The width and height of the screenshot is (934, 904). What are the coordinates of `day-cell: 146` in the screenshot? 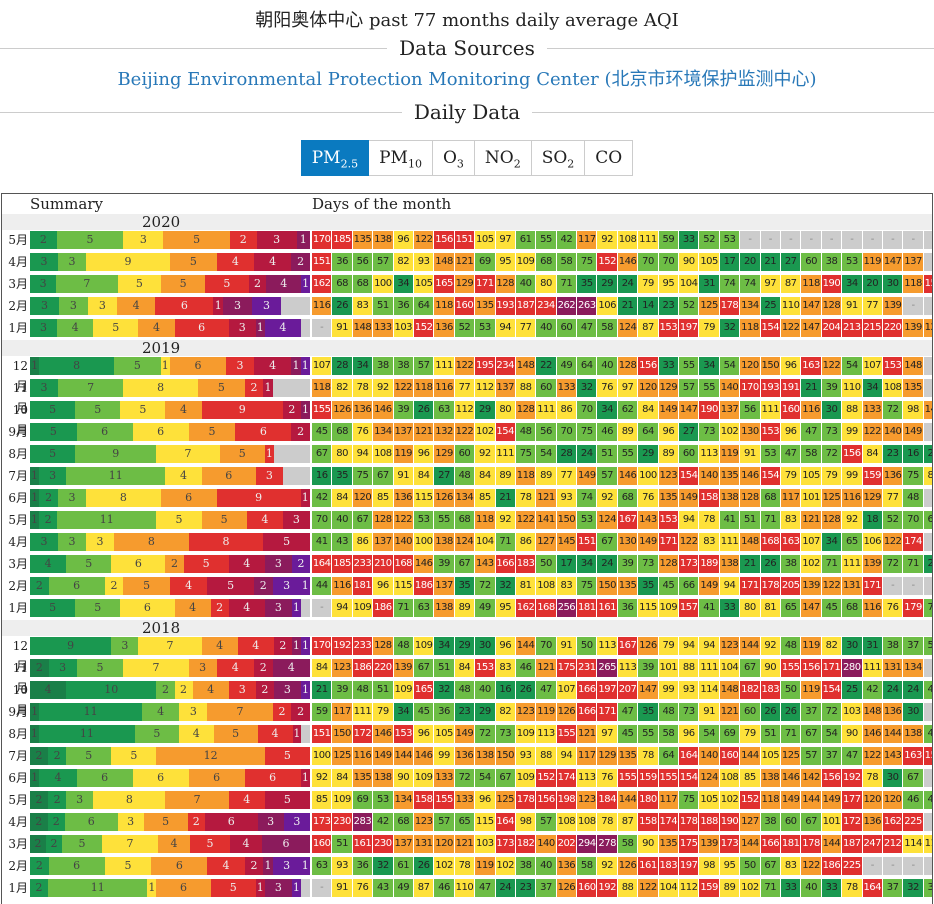 It's located at (423, 564).